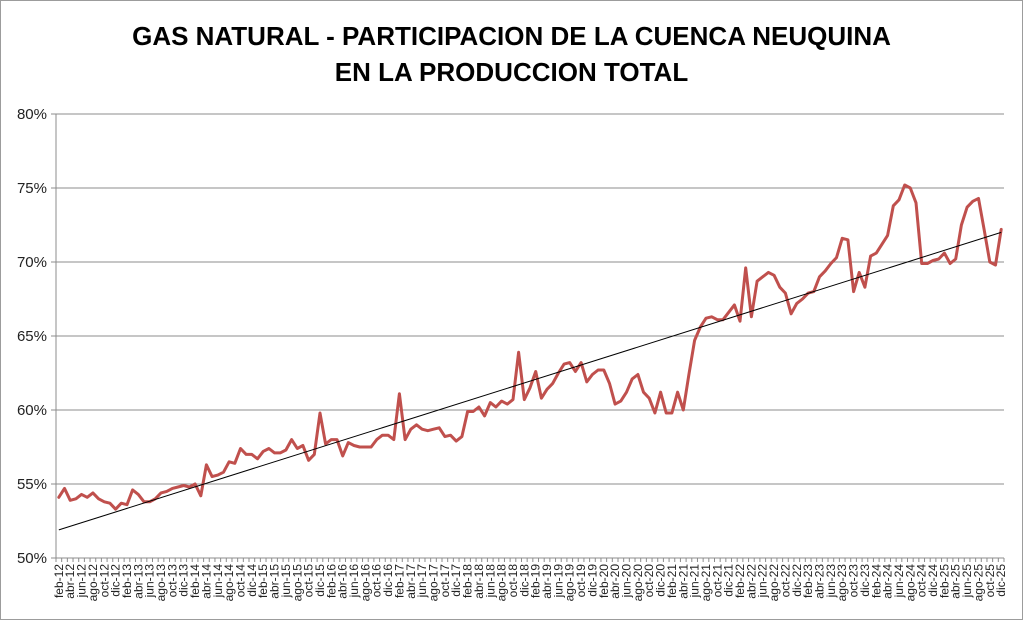 The height and width of the screenshot is (620, 1023). I want to click on y-tick-label: 80%, so click(32, 114).